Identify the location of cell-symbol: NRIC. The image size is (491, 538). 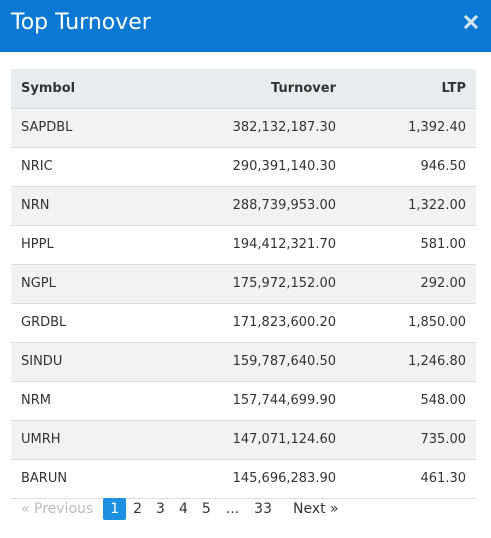
(81, 167).